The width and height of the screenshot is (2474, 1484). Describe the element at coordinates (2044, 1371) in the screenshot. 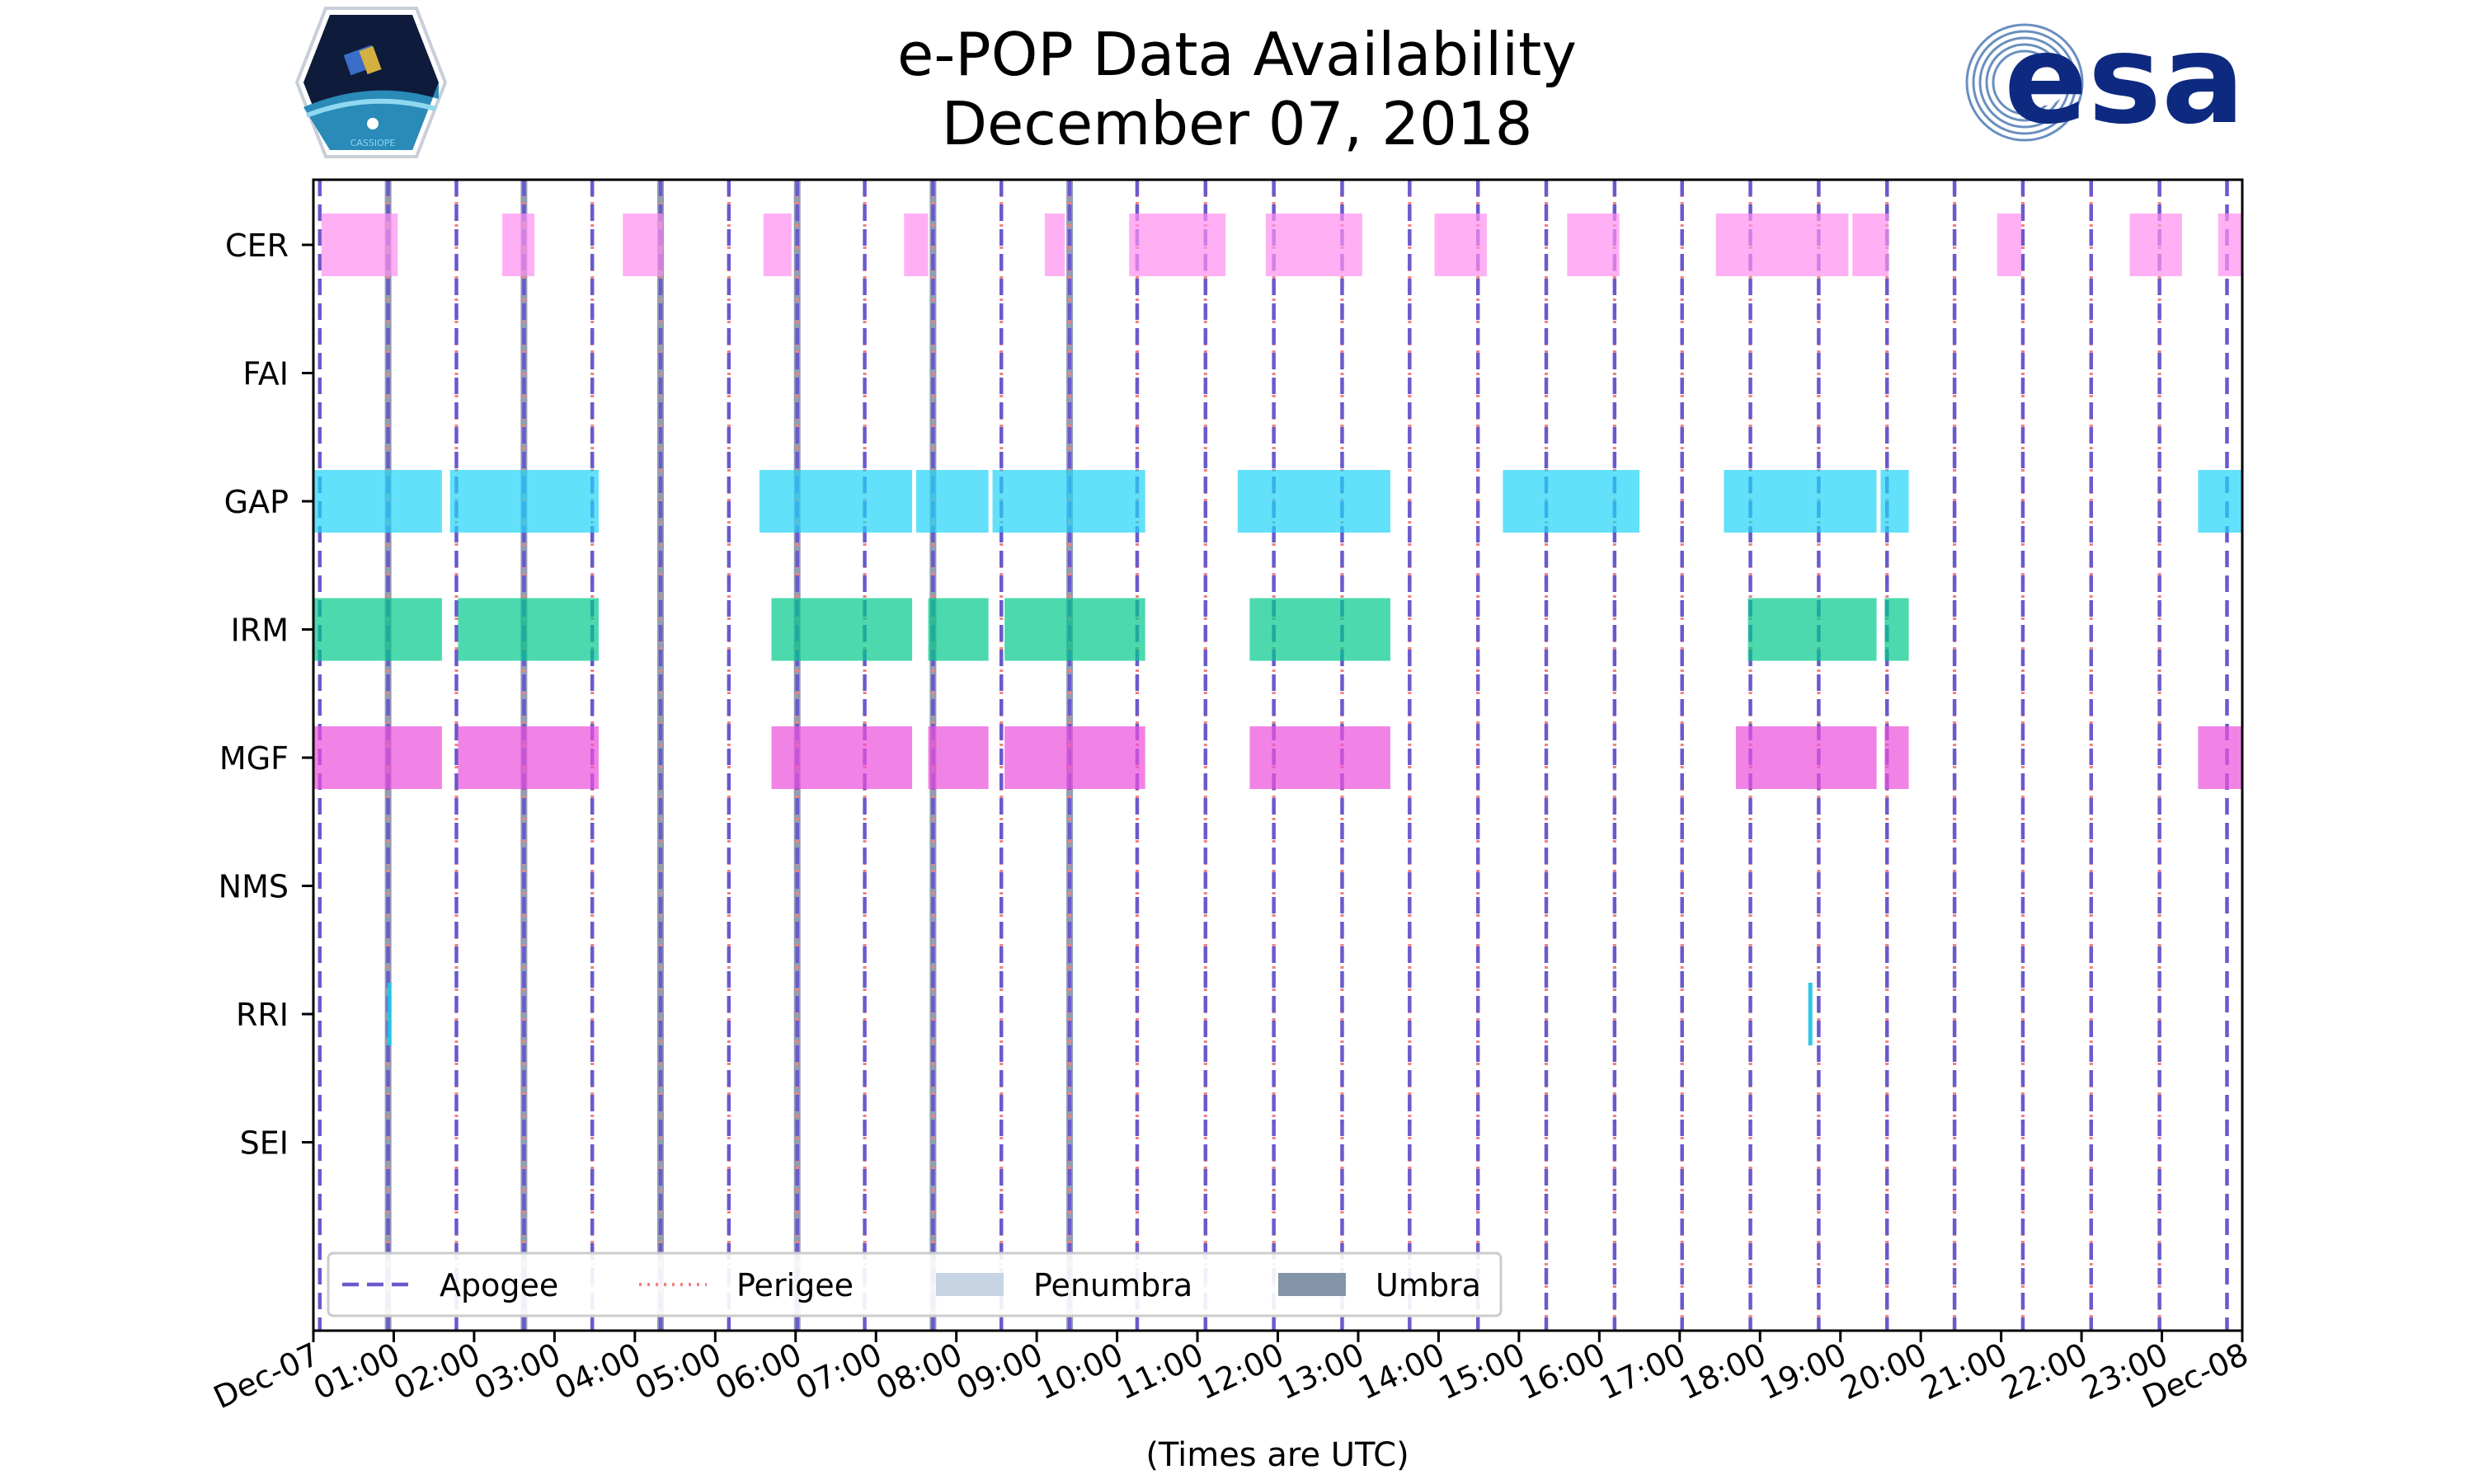

I see `x-tick-label: 22:00` at that location.